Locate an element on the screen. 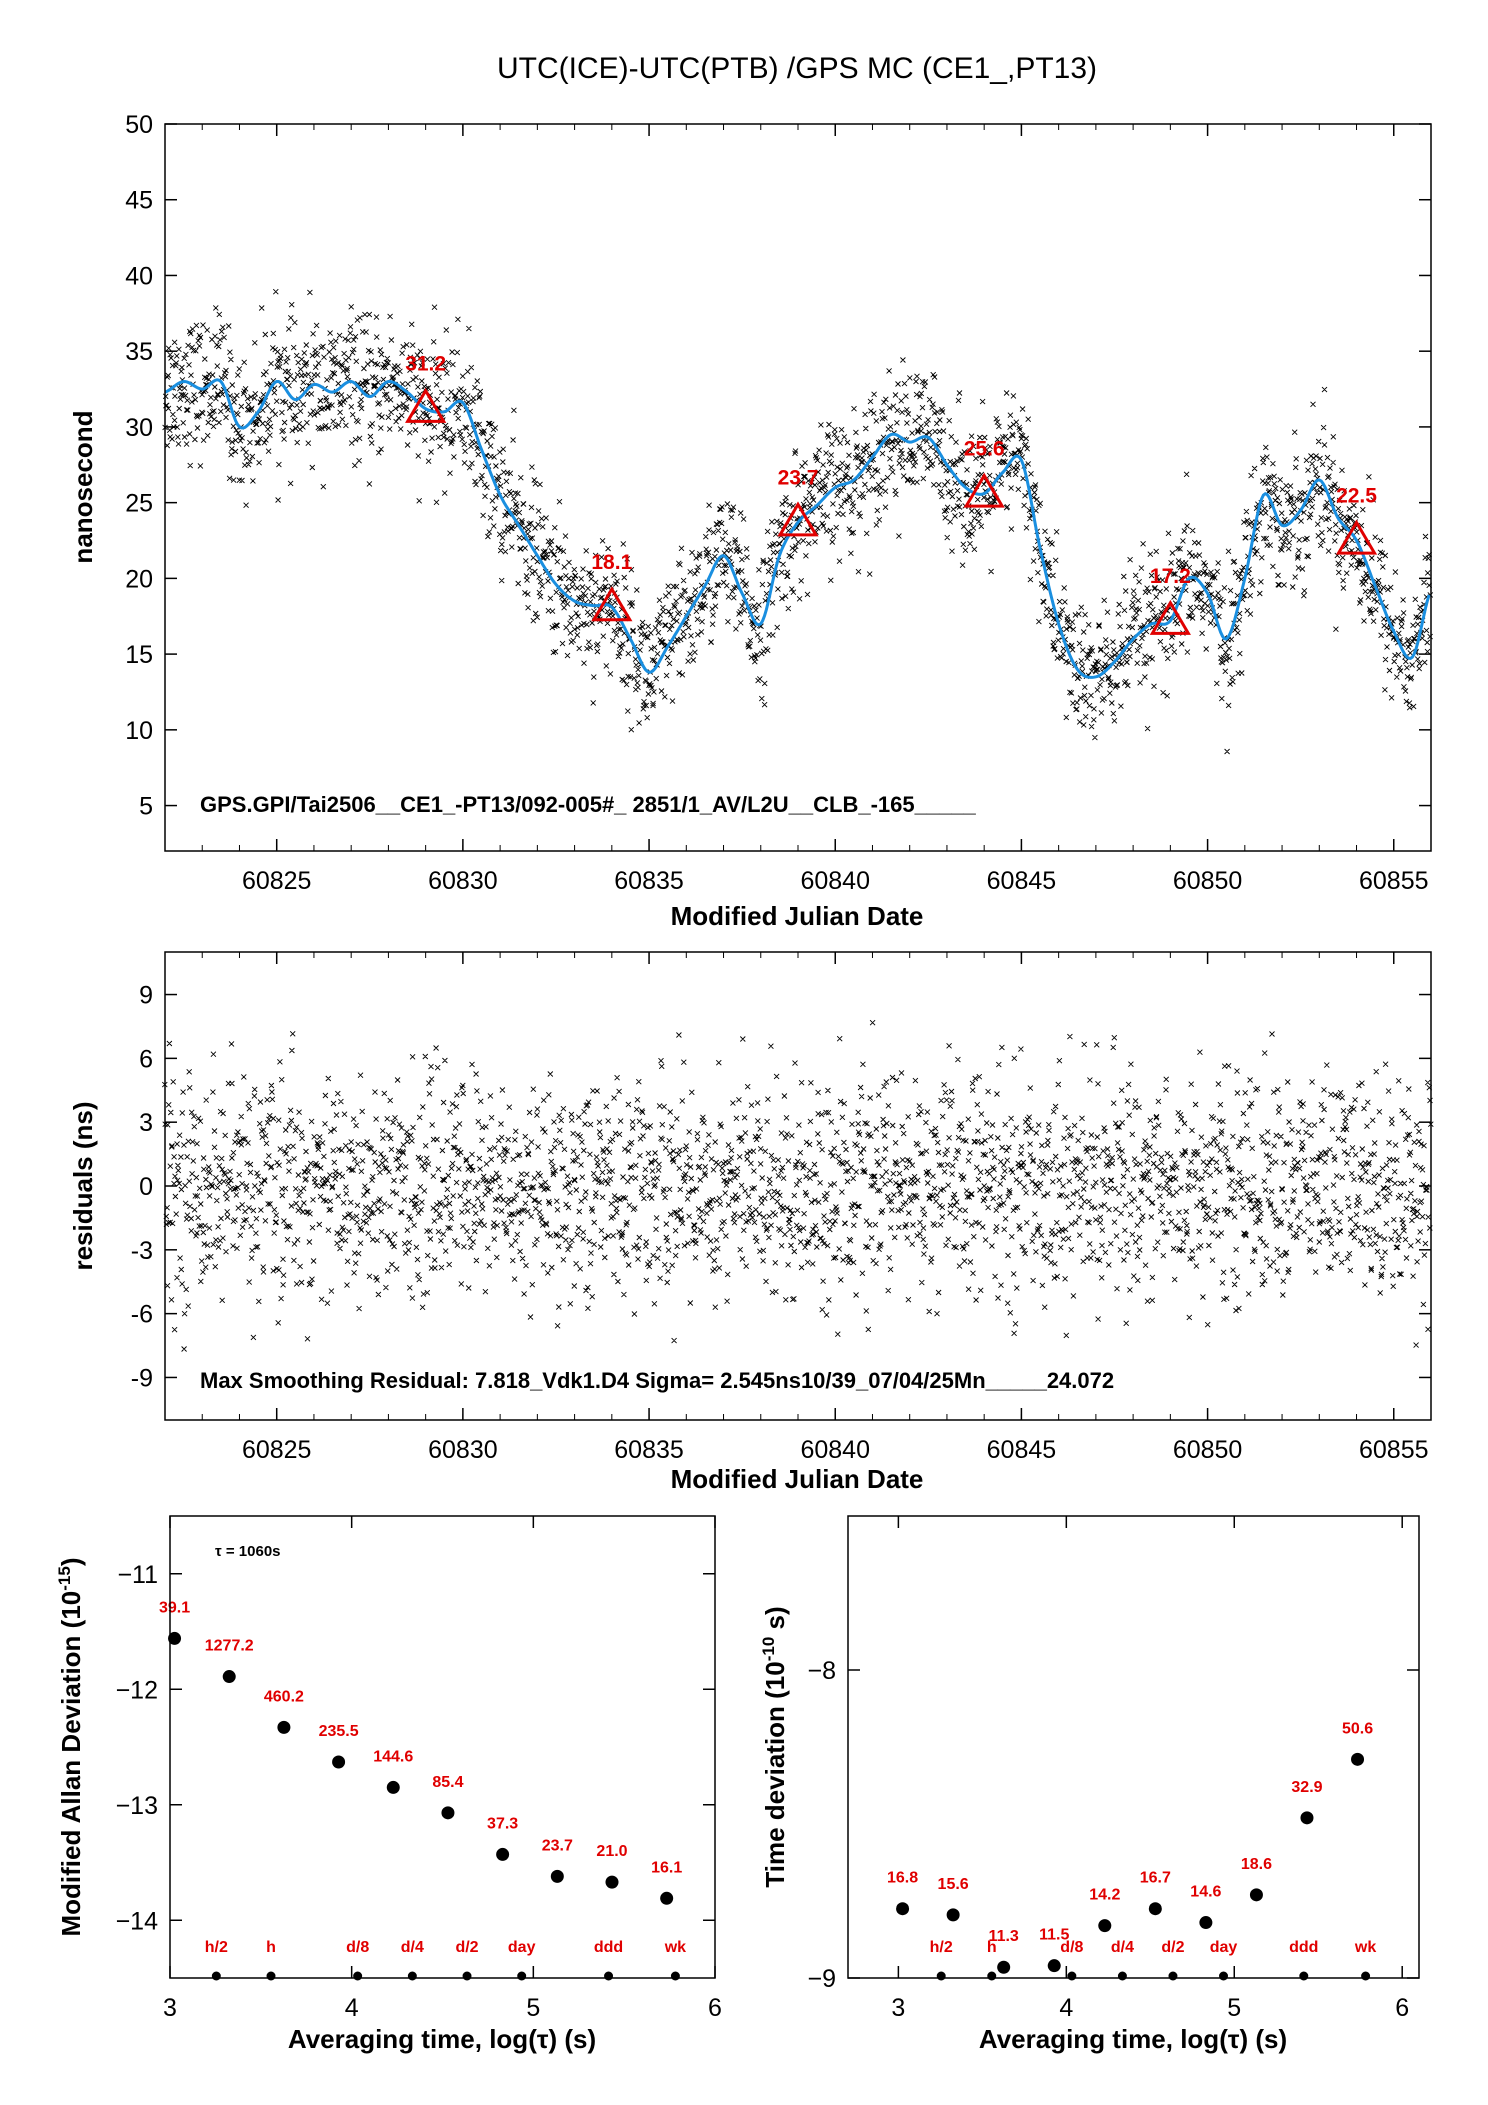  residuals-ytick-label: 9 is located at coordinates (146, 996).